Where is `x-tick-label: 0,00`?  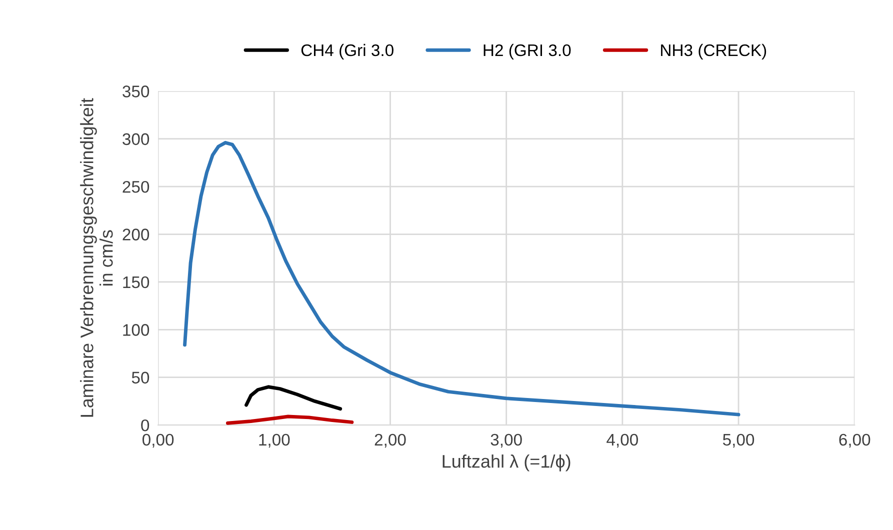
x-tick-label: 0,00 is located at coordinates (158, 441).